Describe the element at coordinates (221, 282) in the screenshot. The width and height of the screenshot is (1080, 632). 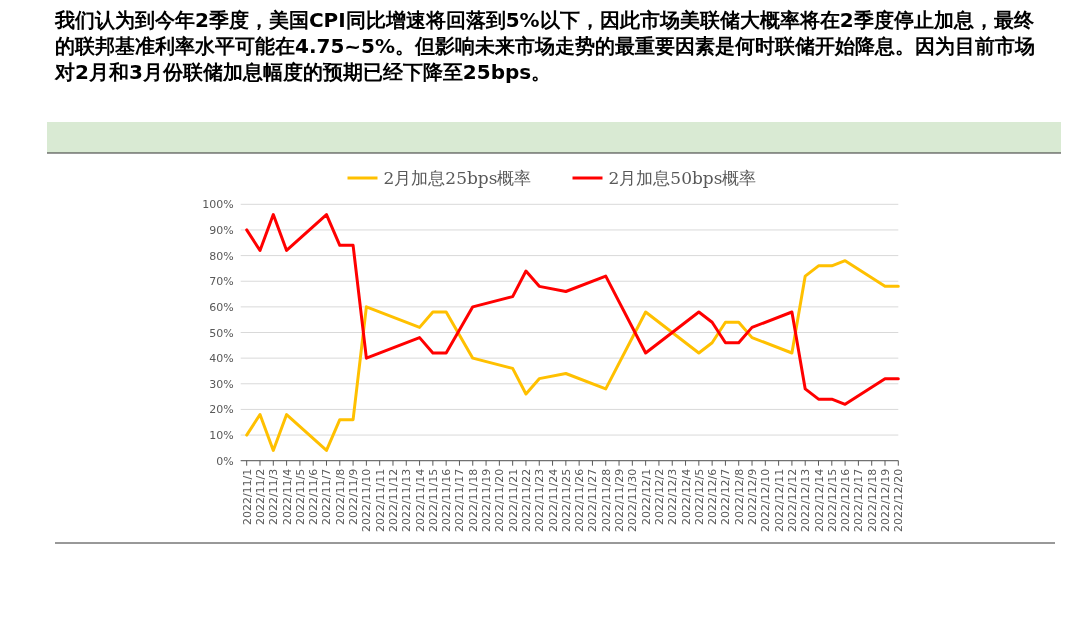
I see `y-tick-label: 70%` at that location.